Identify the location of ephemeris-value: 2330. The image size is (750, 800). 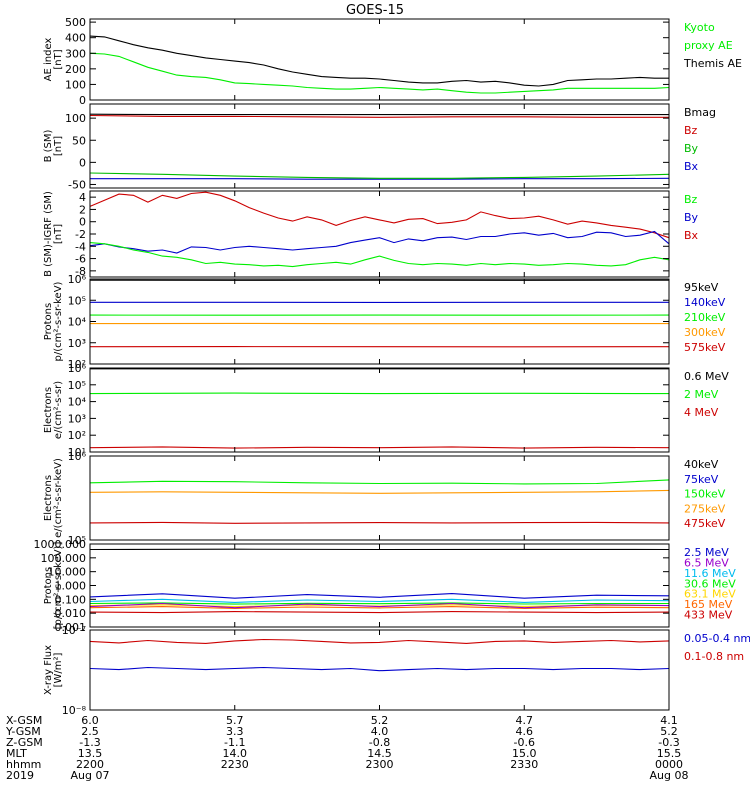
(524, 764).